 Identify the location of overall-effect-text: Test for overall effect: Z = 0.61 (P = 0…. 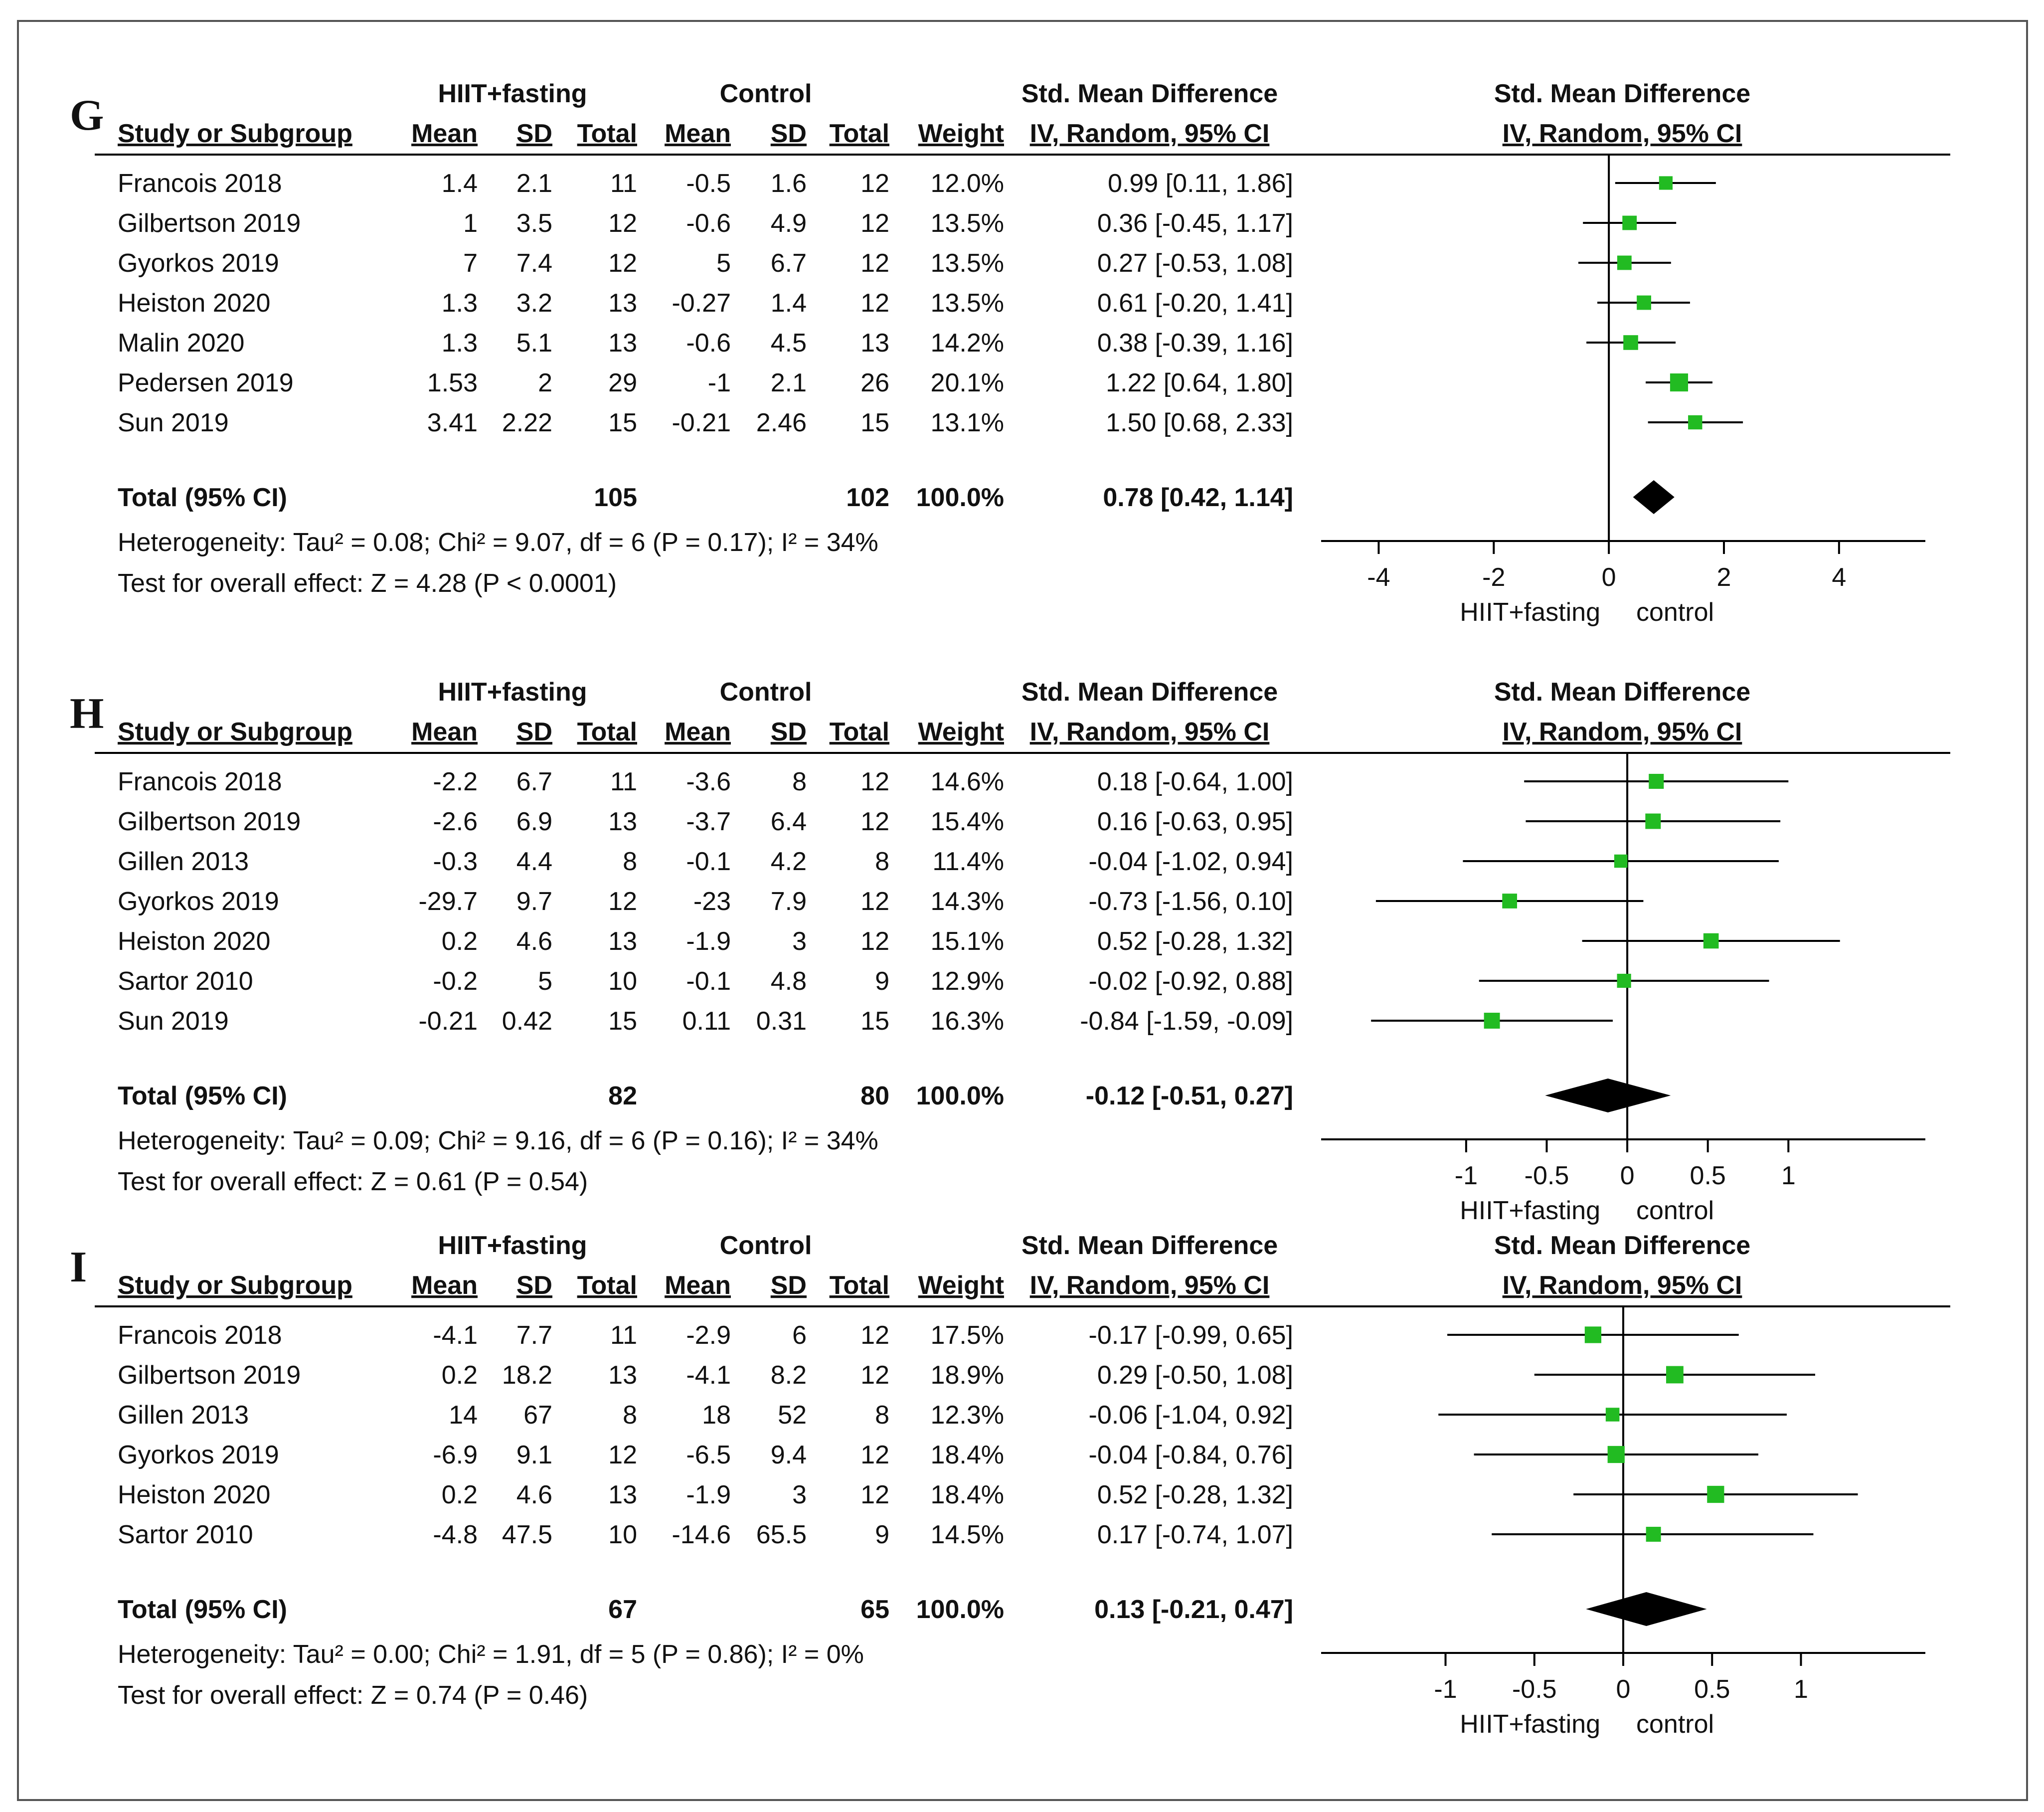
(353, 1181).